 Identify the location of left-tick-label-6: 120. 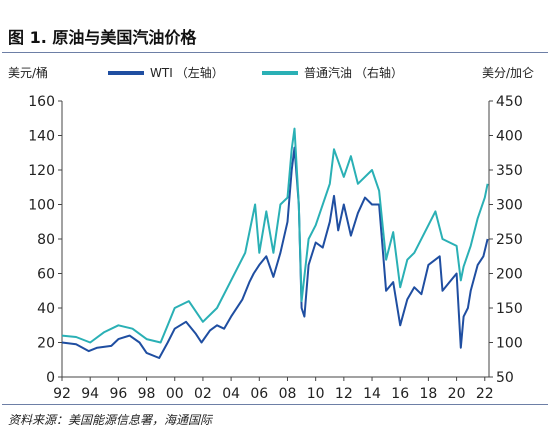
(41, 171).